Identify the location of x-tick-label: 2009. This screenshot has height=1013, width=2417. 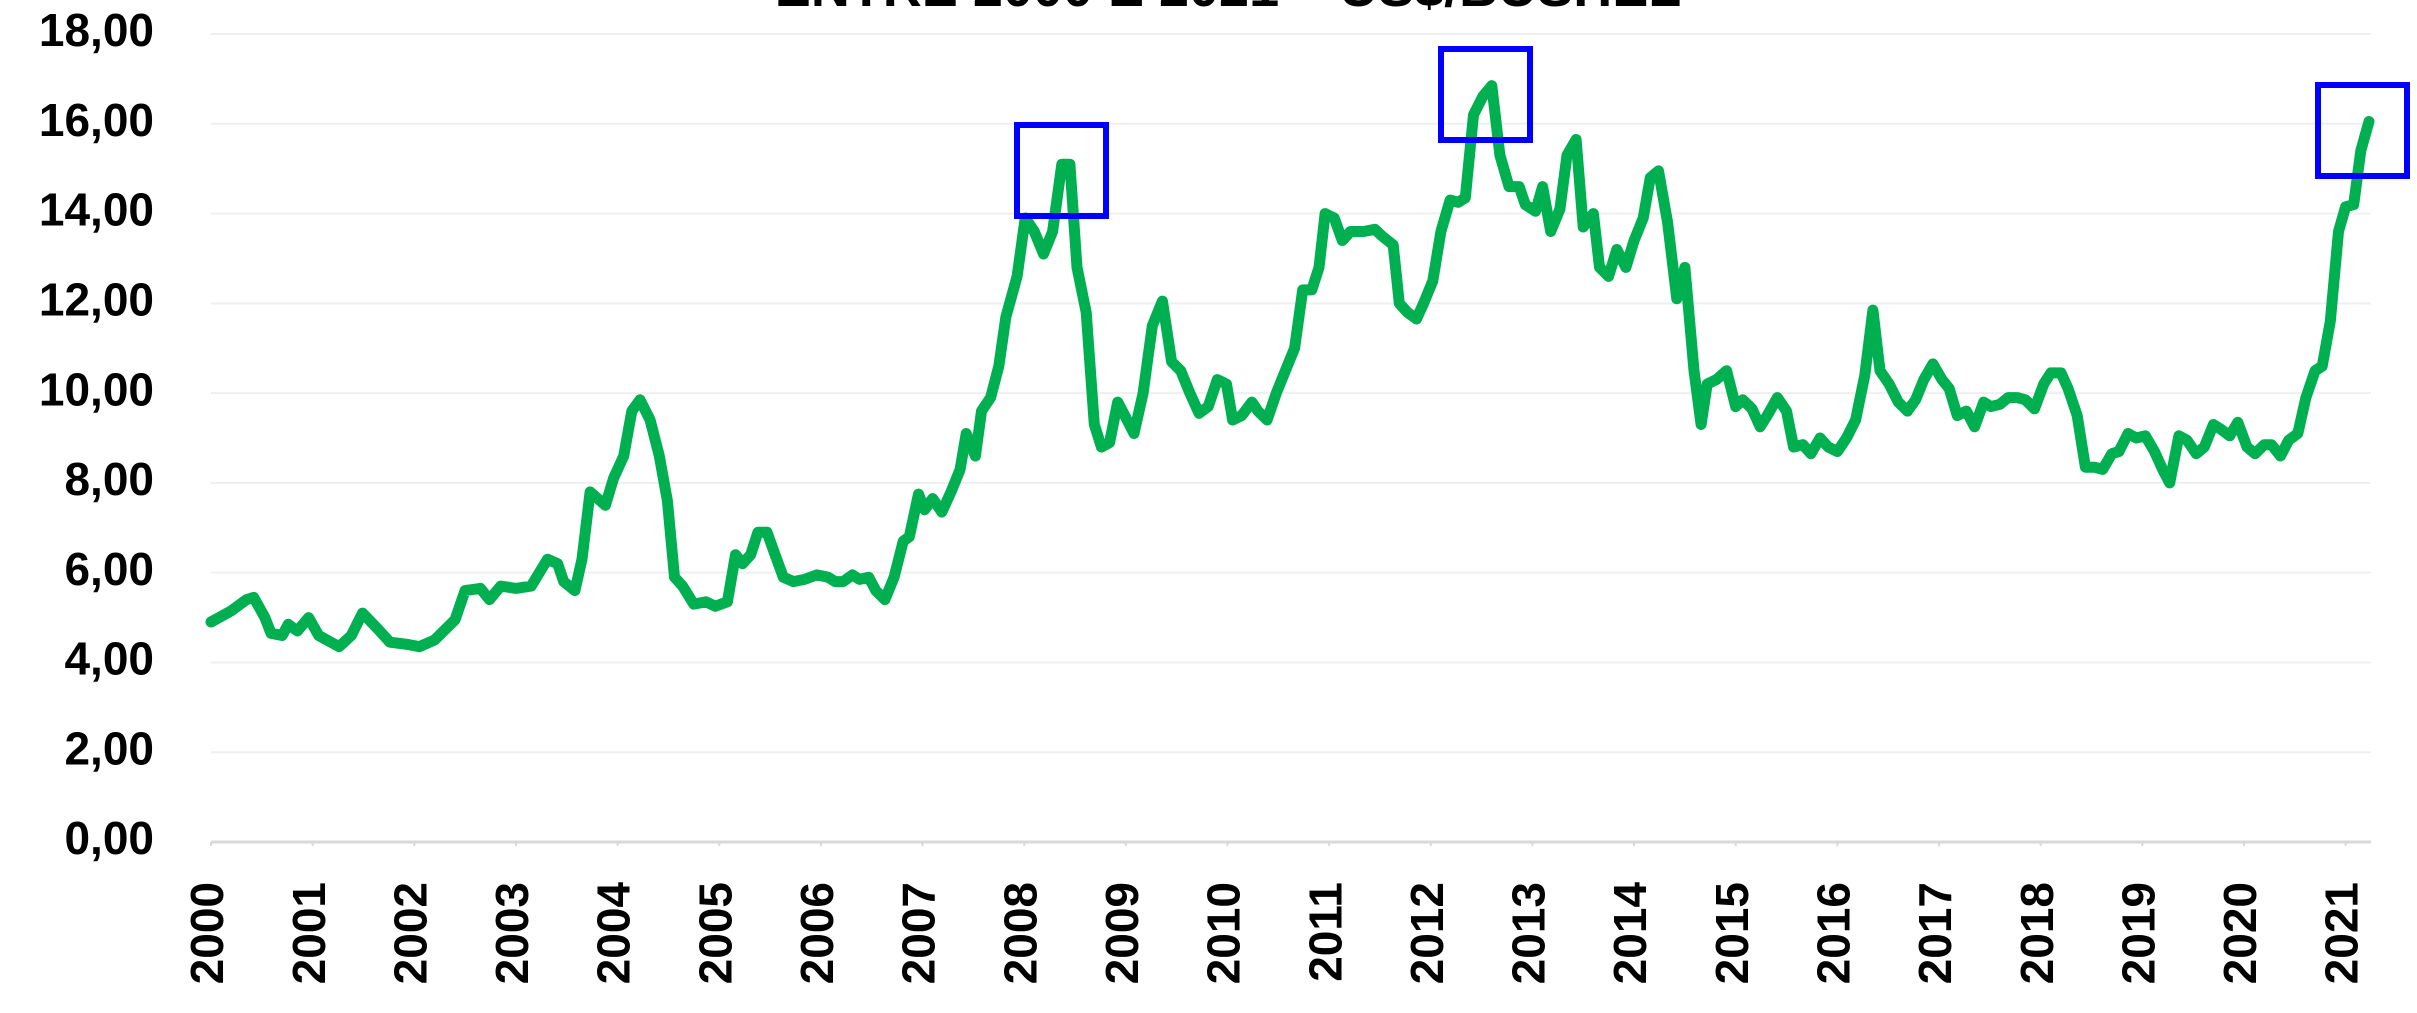
(1122, 933).